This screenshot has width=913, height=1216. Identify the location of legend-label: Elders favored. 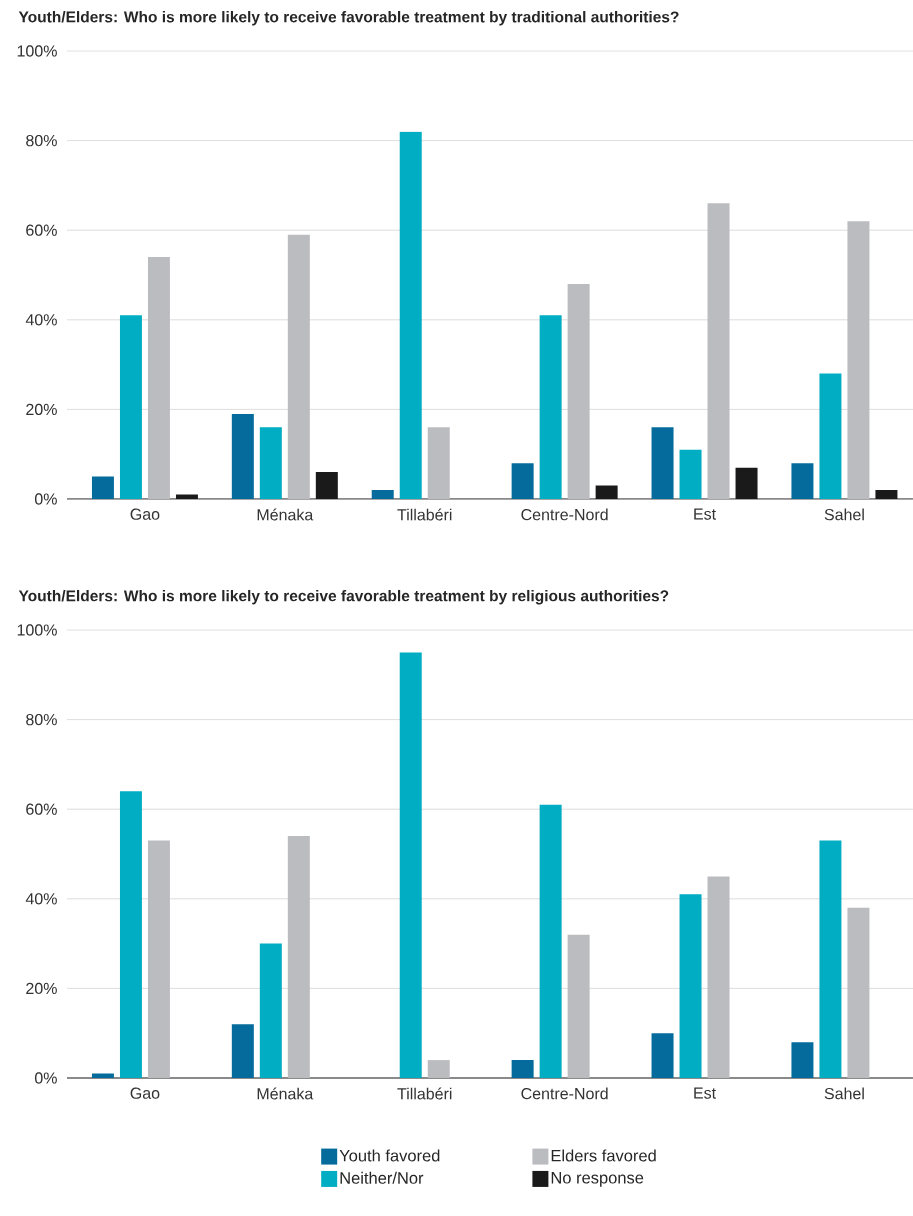
(603, 1155).